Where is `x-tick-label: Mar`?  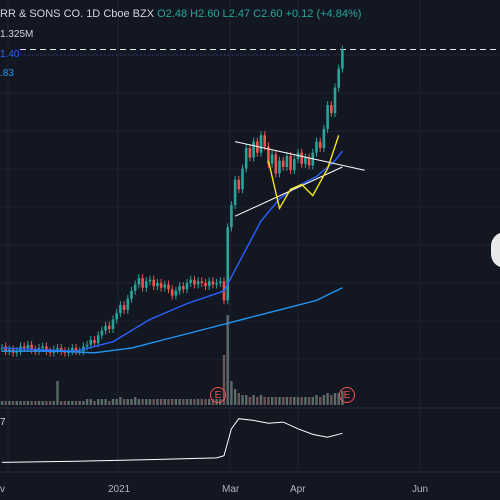
x-tick-label: Mar is located at coordinates (231, 489).